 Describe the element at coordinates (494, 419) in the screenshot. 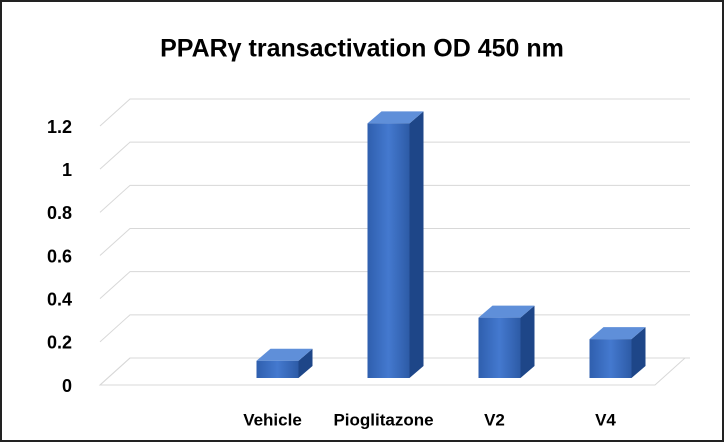

I see `x-tick-label: V2` at that location.